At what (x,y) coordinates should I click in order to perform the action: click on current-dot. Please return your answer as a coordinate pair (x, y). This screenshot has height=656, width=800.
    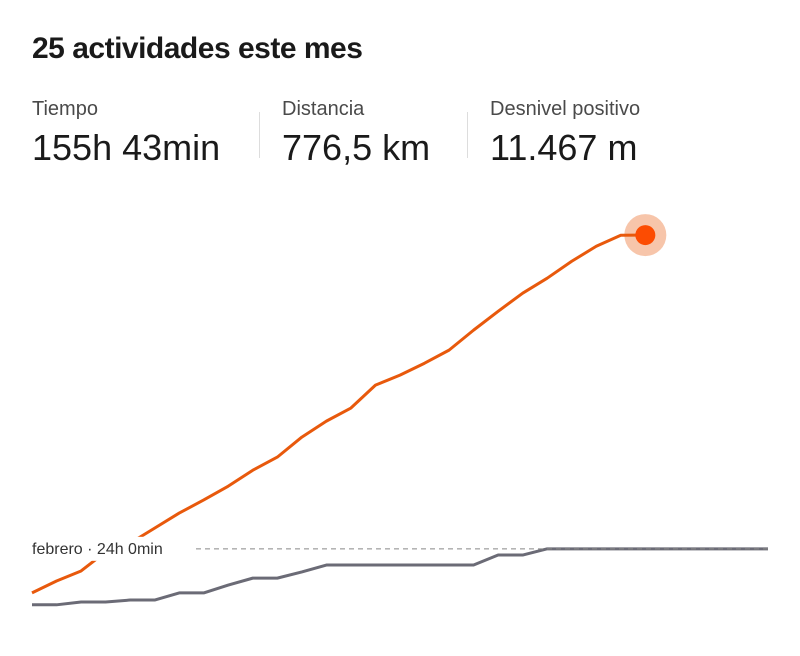
    Looking at the image, I should click on (645, 235).